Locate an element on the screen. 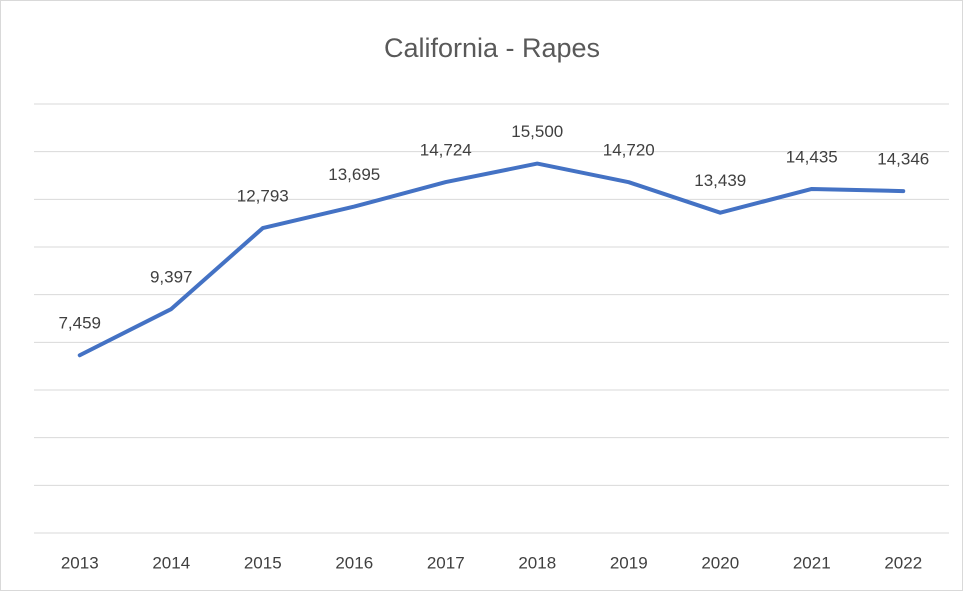 Image resolution: width=963 pixels, height=591 pixels. data-label: 14,346 is located at coordinates (903, 159).